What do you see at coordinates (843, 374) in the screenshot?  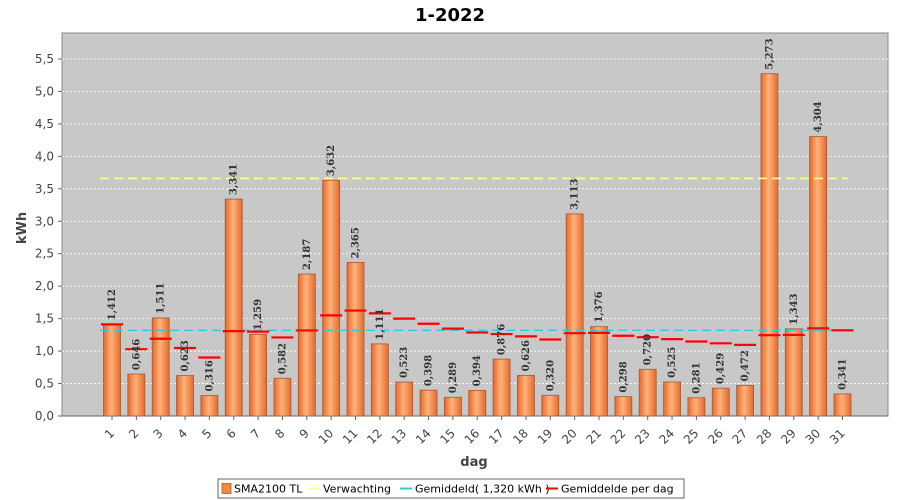 I see `bar-value-label: 0,341` at bounding box center [843, 374].